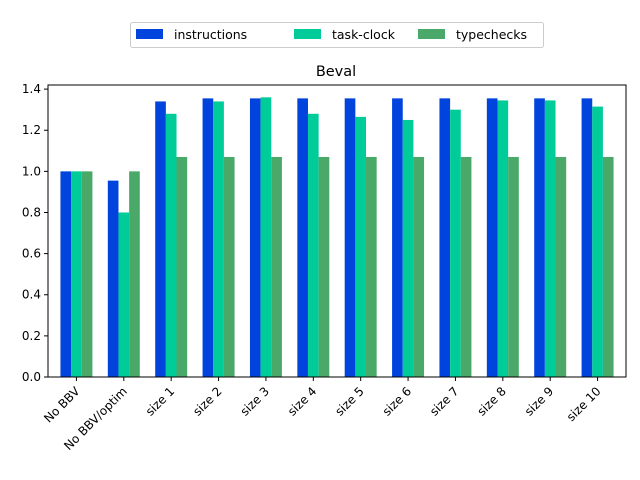 Image resolution: width=640 pixels, height=480 pixels. What do you see at coordinates (491, 34) in the screenshot?
I see `legend-label-typechecks: typechecks` at bounding box center [491, 34].